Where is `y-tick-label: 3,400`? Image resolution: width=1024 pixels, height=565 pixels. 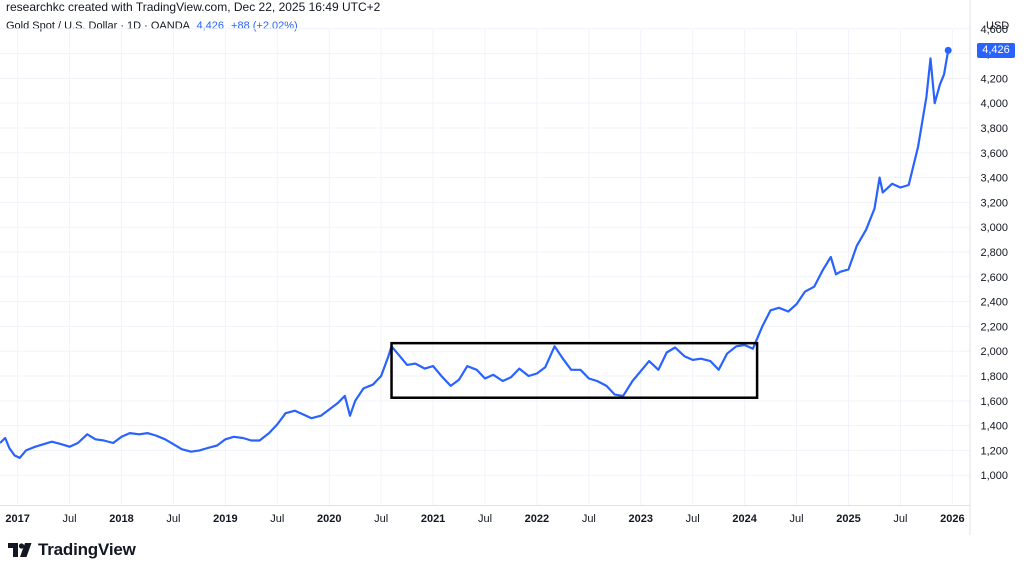 y-tick-label: 3,400 is located at coordinates (994, 179).